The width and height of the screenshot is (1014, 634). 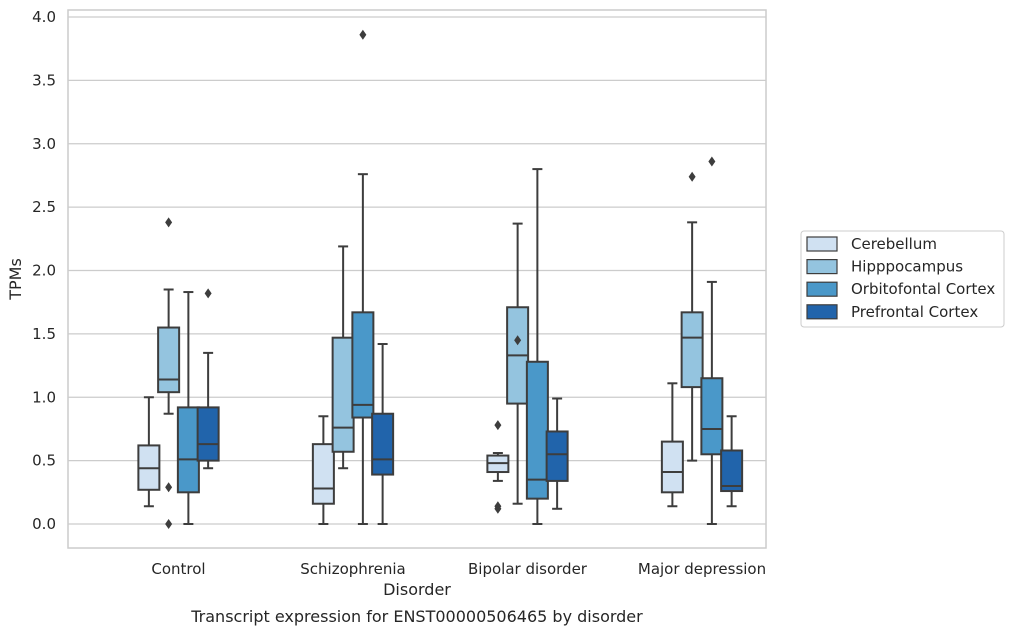 I want to click on y-tick-labels: 0.0 0.5 1.0 1.5 2.0 2.5 3.0 3.5 4.0, so click(x=44, y=270).